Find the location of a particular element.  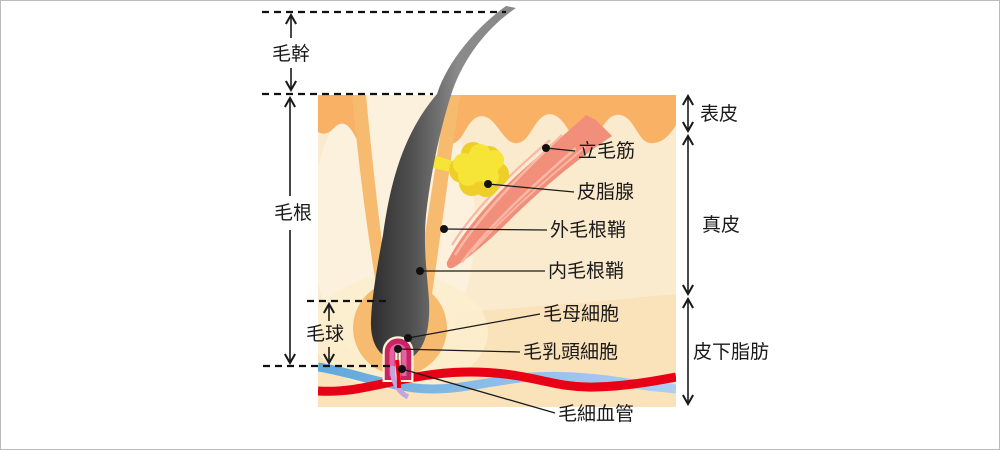

measure-epidermis: 表皮 is located at coordinates (713, 113).